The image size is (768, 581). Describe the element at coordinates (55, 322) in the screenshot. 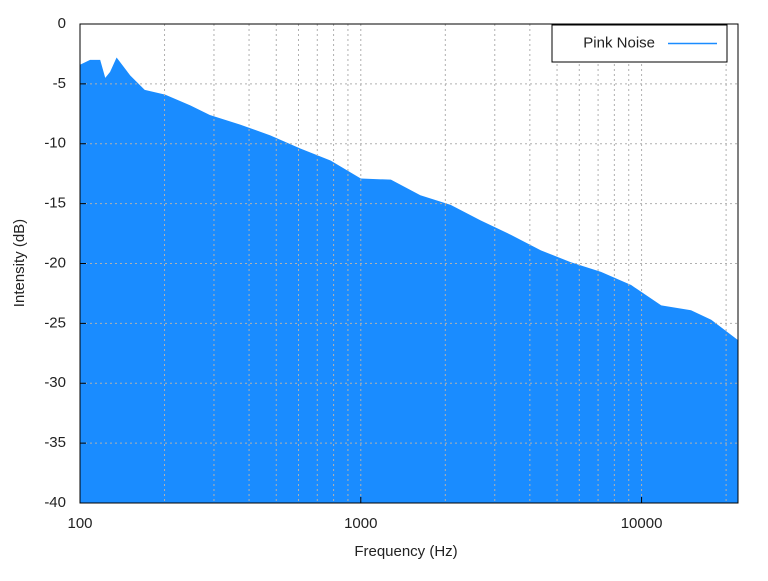

I see `y-tick-label: -25` at that location.